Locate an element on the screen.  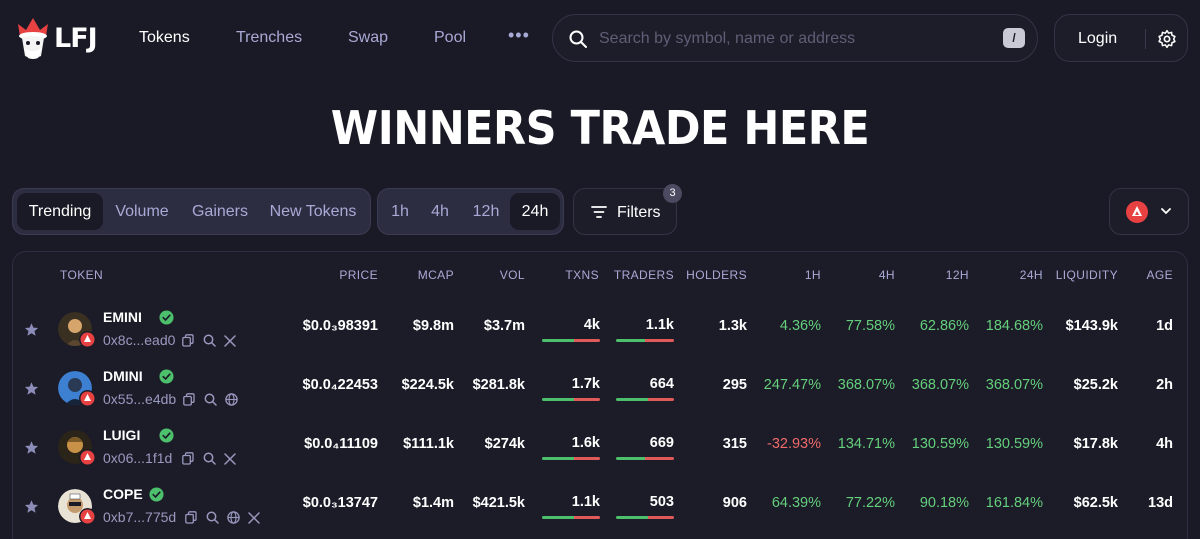
tab-gainers: Gainers is located at coordinates (220, 211).